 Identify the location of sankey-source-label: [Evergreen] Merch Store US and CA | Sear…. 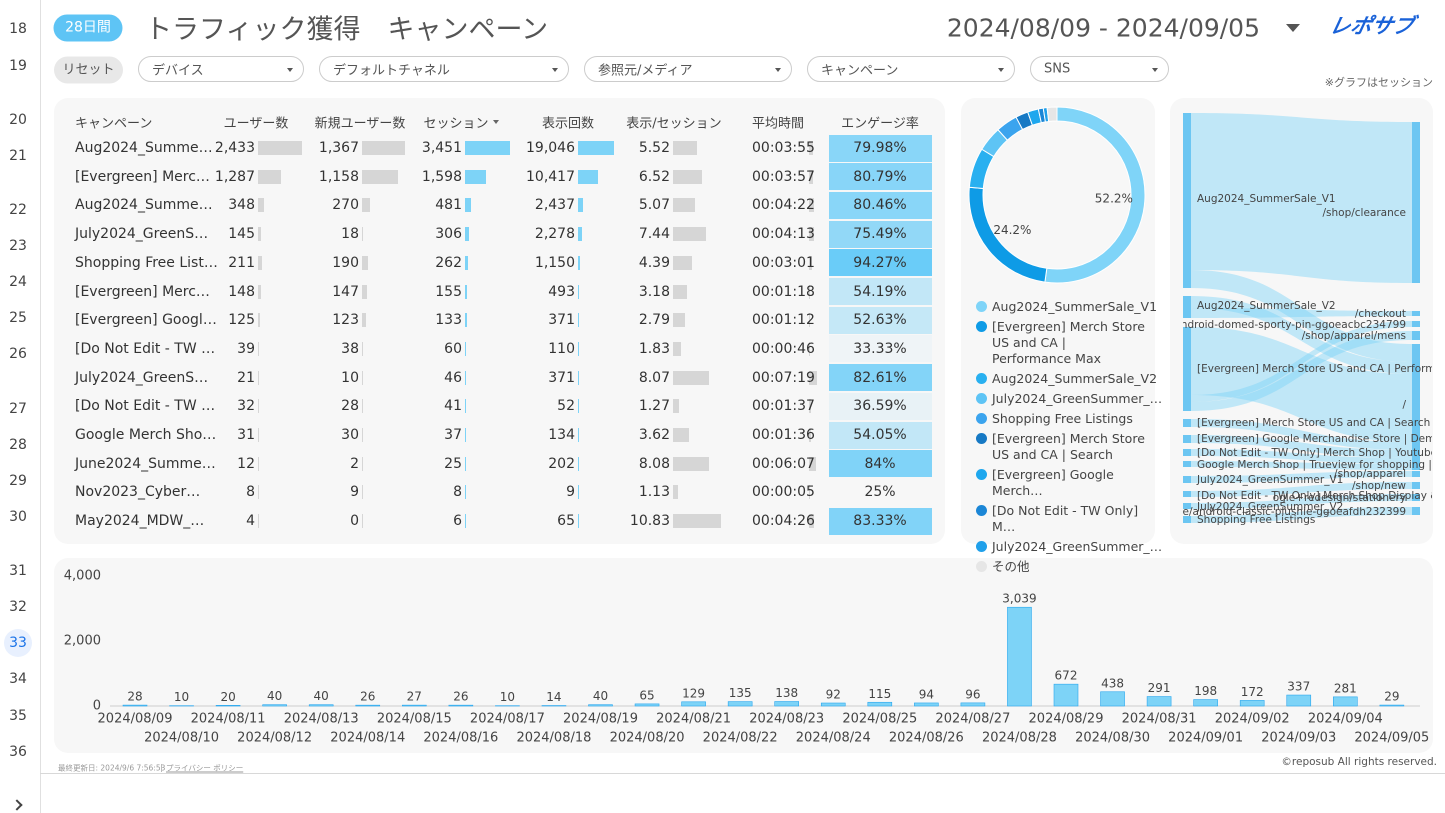
(1313, 423).